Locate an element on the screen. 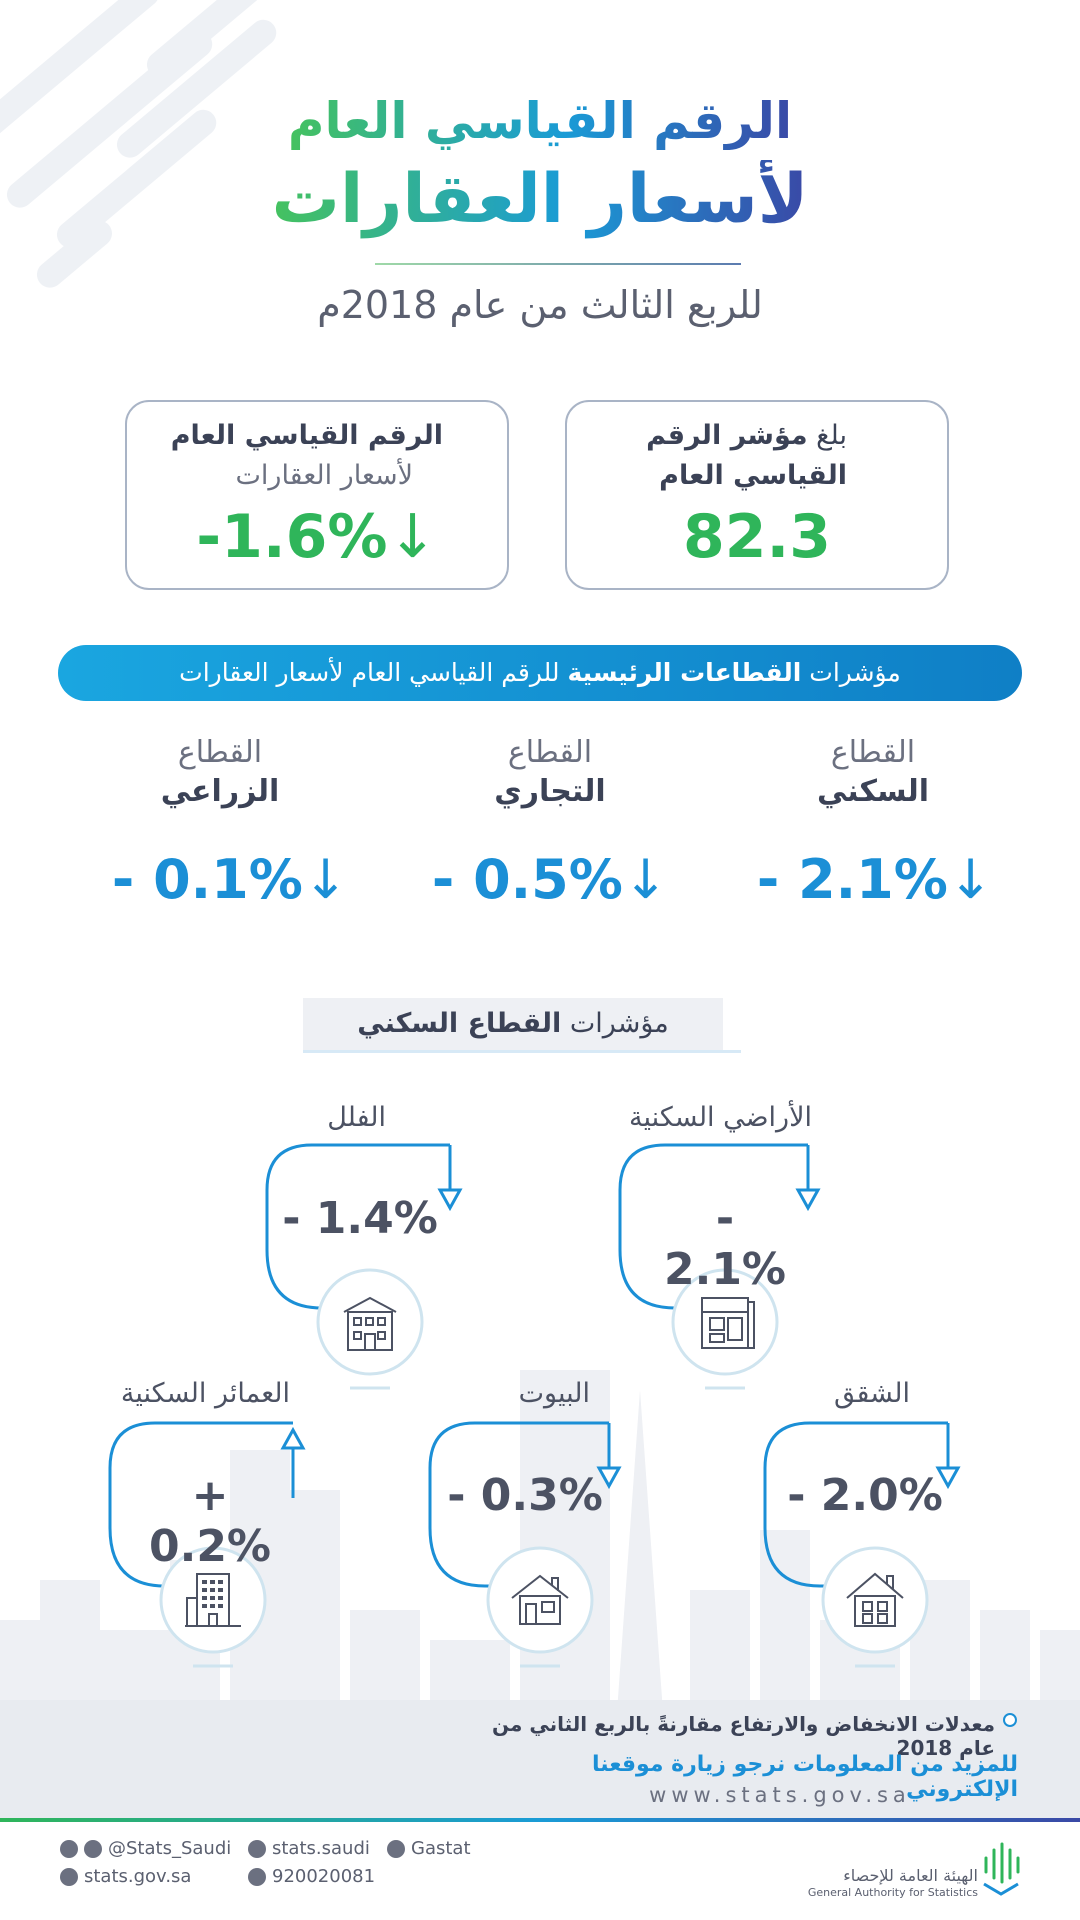 The image size is (1080, 1920). index-value-label: بلغ مؤشر الرقم is located at coordinates (746, 435).